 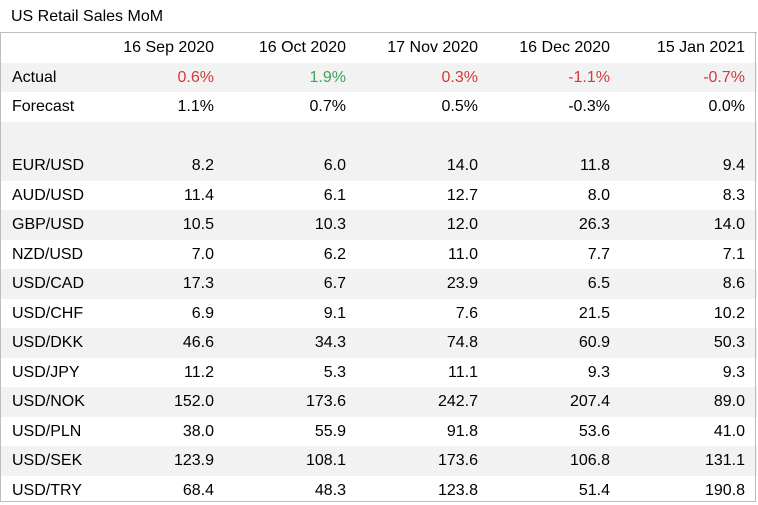 What do you see at coordinates (424, 432) in the screenshot?
I see `pair-value: 91.8` at bounding box center [424, 432].